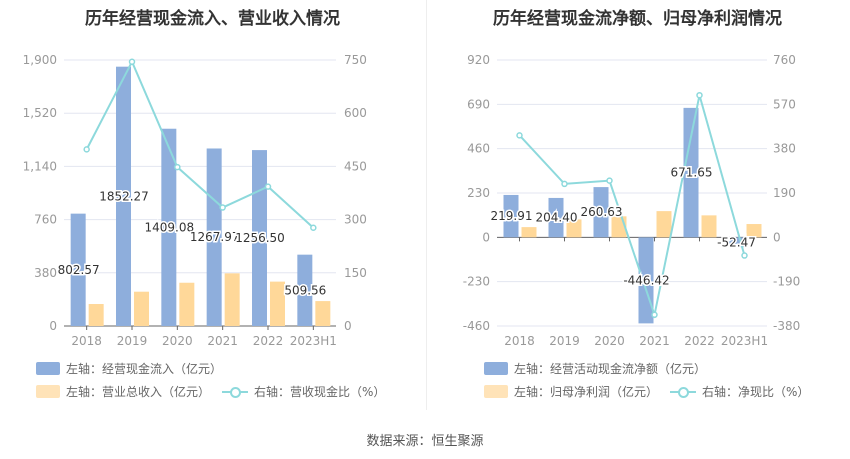 This screenshot has width=850, height=459. I want to click on right-axis-tick: 380, so click(784, 149).